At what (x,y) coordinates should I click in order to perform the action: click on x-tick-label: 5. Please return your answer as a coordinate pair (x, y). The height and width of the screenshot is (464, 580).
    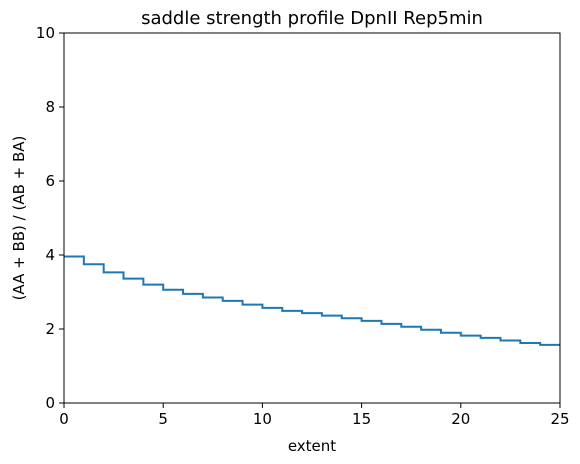
    Looking at the image, I should click on (163, 419).